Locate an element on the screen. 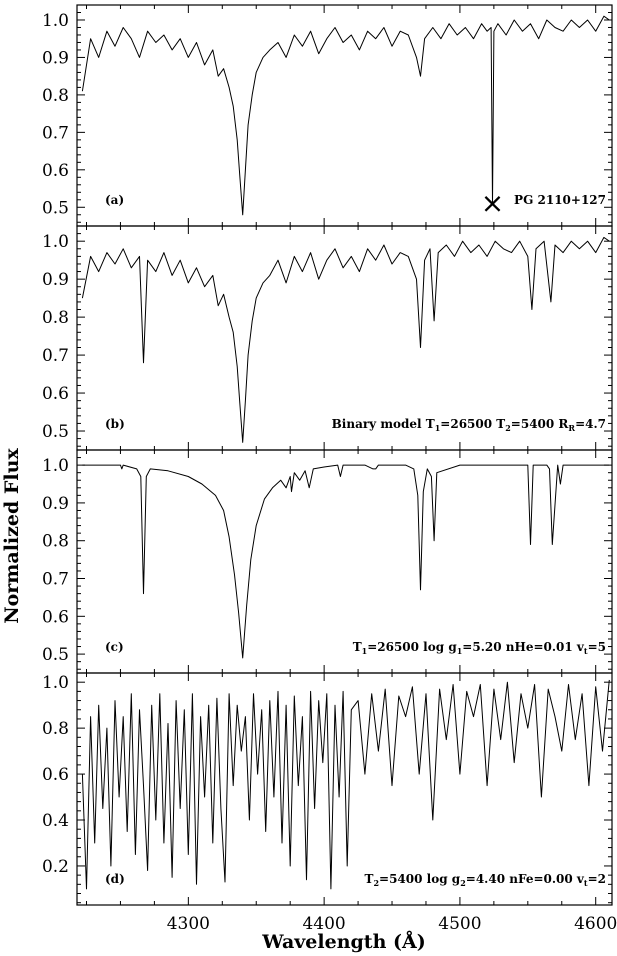  panel-annotation: T2=5400 log g2=4.40 nFe=0.00 vt=2 is located at coordinates (485, 880).